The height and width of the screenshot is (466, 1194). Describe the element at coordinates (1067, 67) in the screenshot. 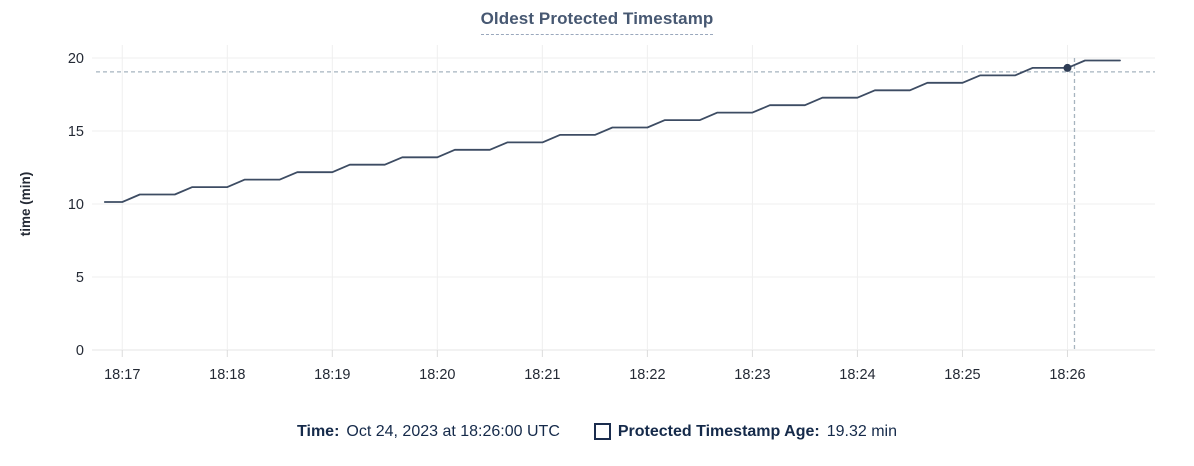

I see `highlight-dot` at that location.